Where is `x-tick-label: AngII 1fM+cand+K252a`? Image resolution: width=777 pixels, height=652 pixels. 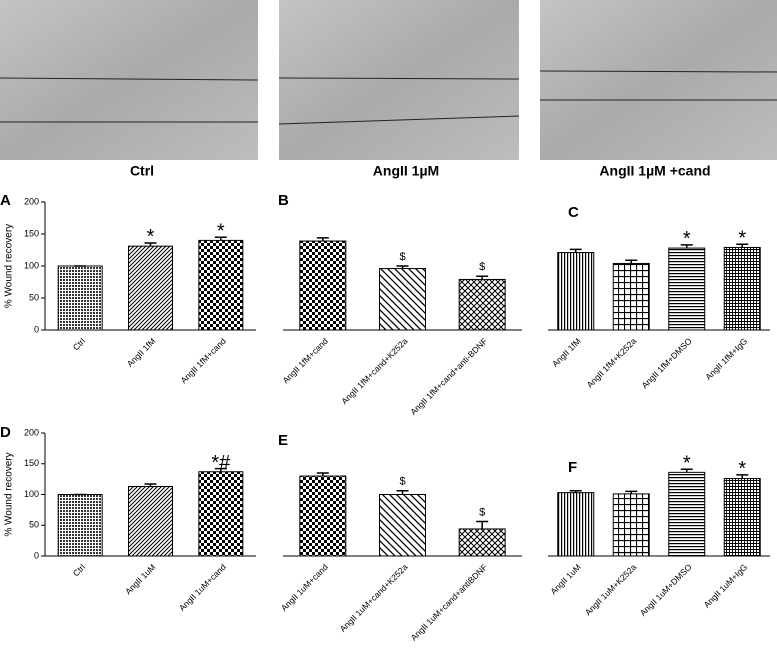 x-tick-label: AngII 1fM+cand+K252a is located at coordinates (374, 371).